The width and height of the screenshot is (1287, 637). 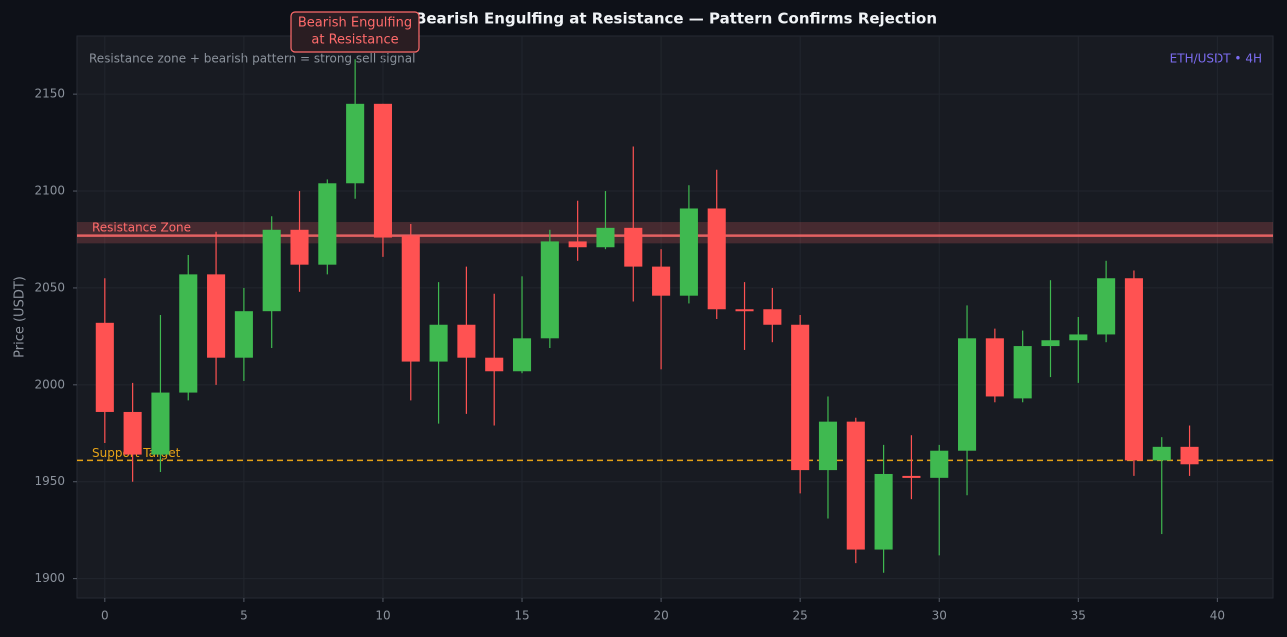 I want to click on x-tick-label: 25, so click(x=800, y=616).